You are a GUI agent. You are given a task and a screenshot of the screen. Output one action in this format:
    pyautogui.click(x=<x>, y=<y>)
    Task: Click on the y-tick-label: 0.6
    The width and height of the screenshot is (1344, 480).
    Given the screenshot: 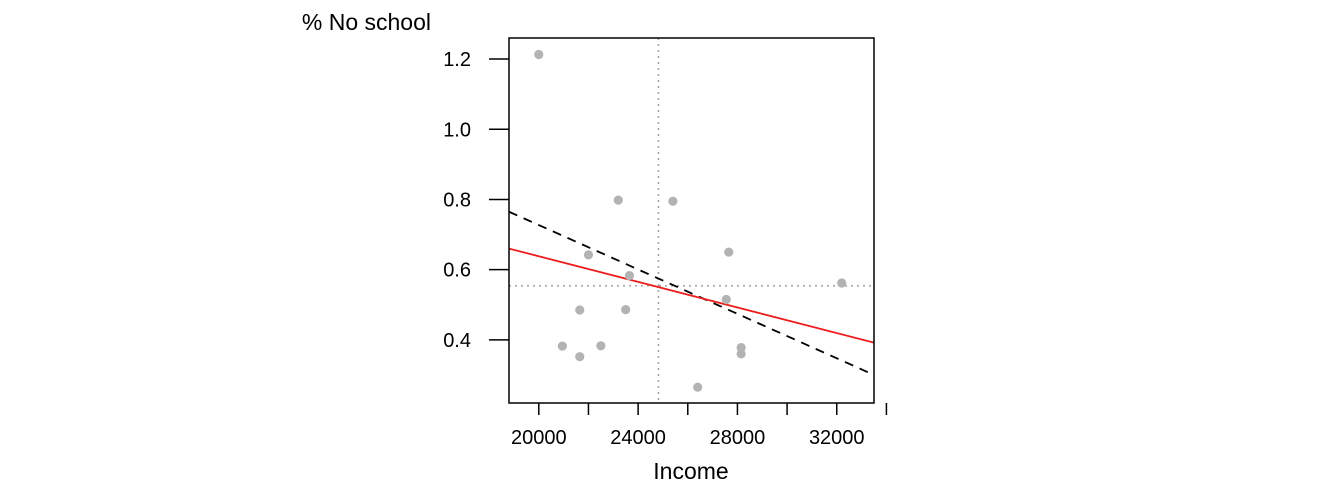 What is the action you would take?
    pyautogui.click(x=457, y=271)
    